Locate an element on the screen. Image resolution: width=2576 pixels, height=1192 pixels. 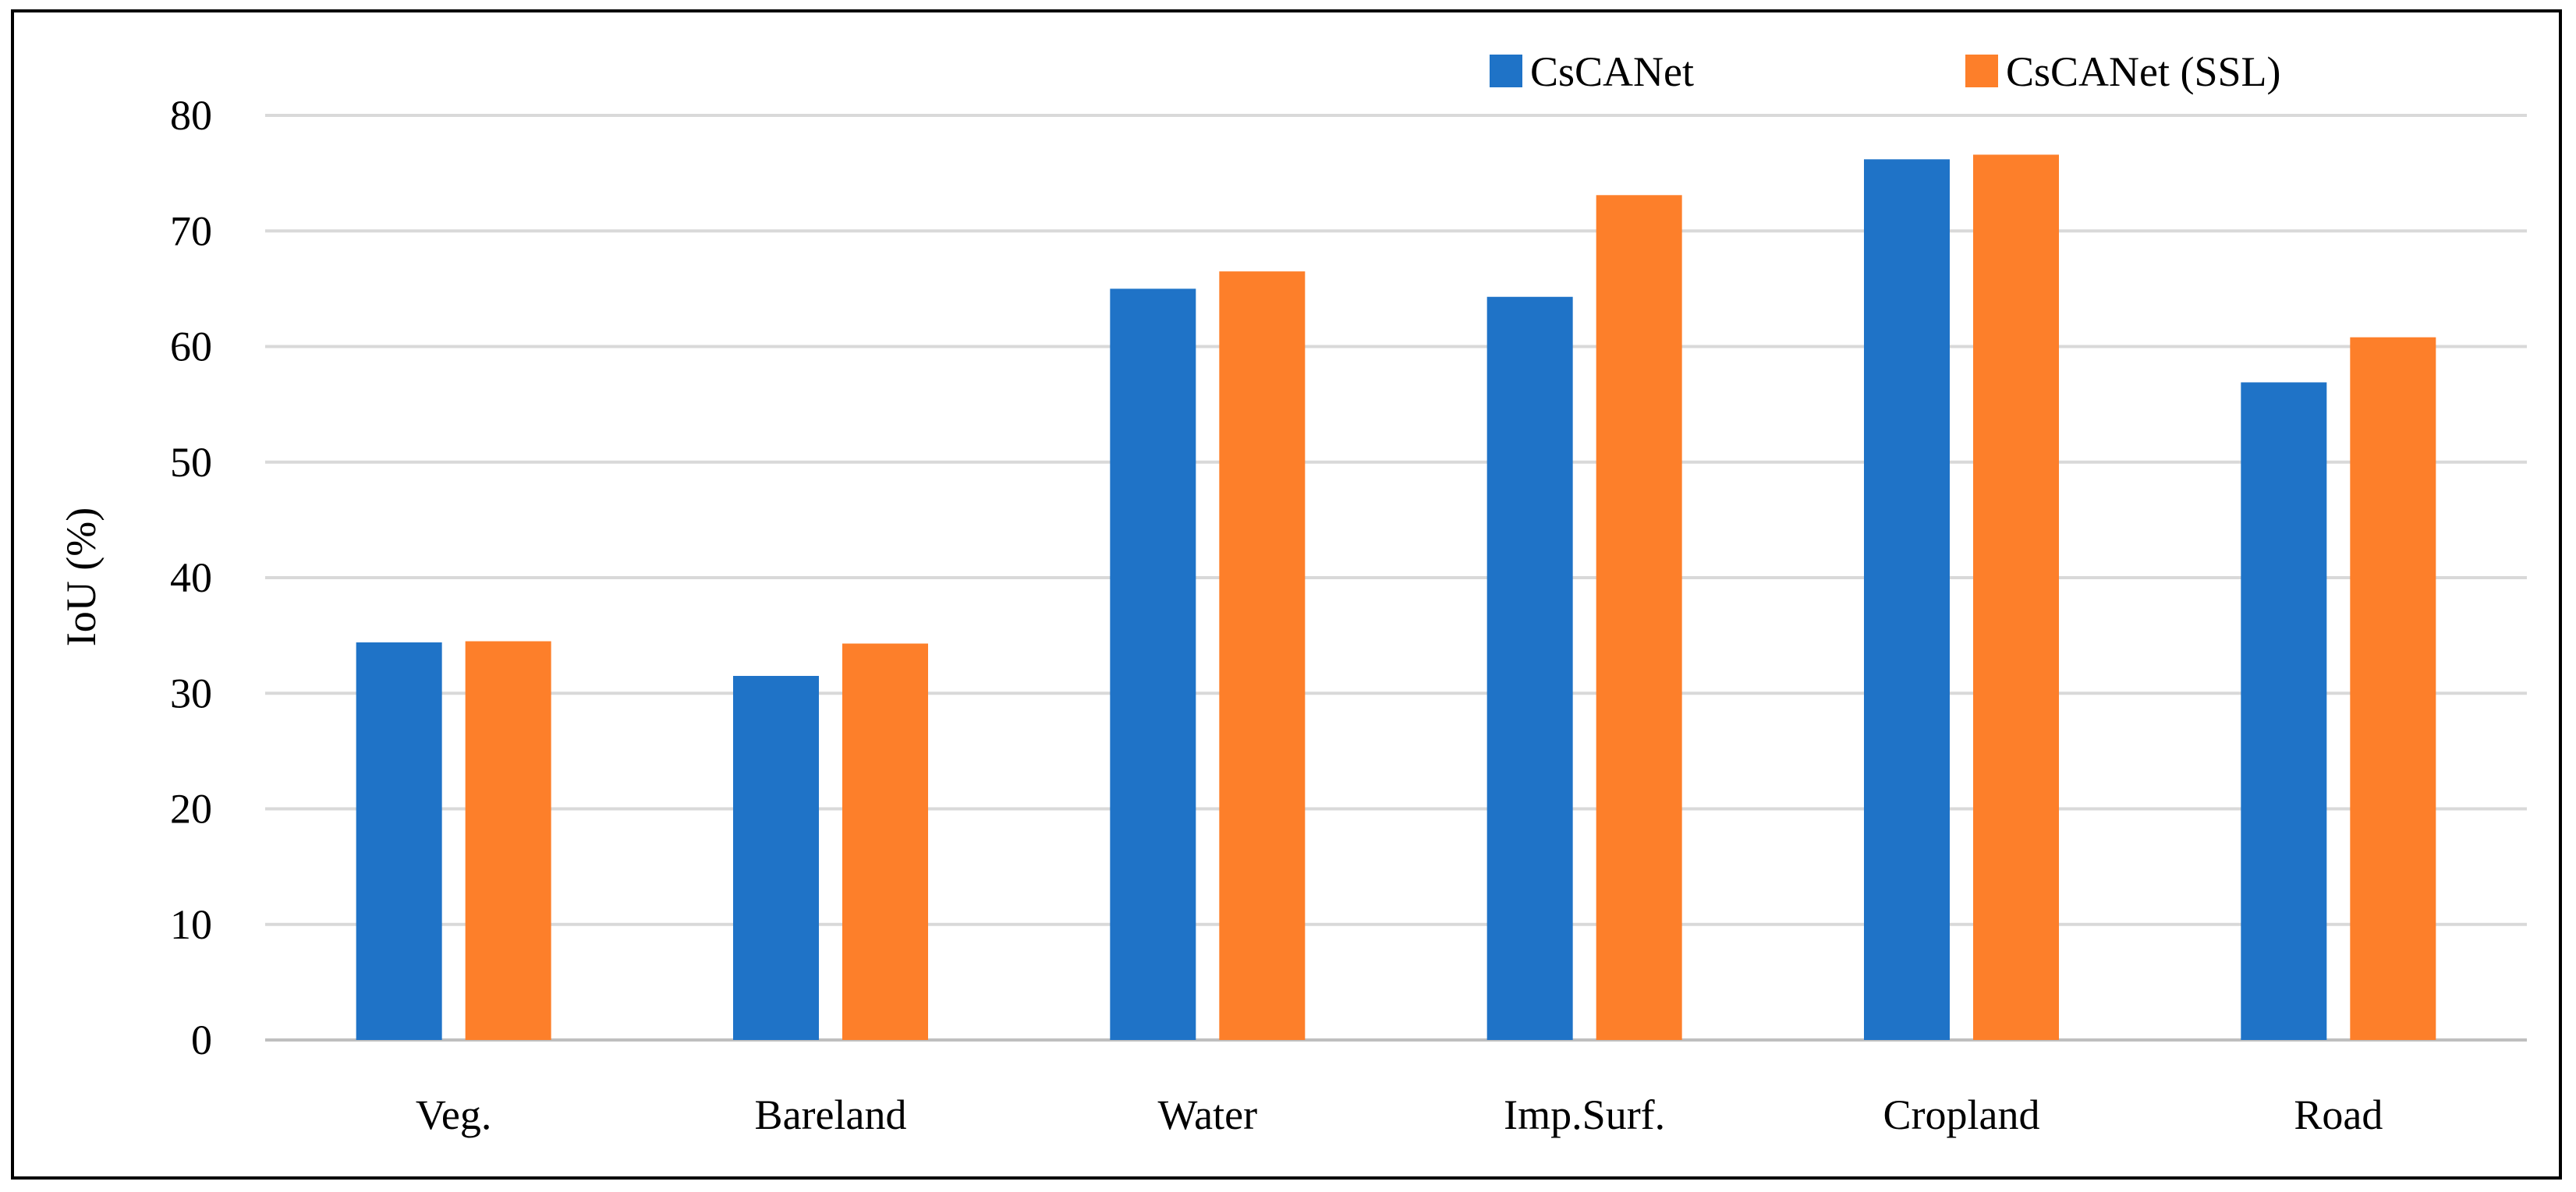
x-tick-label-3: Water is located at coordinates (1208, 1114).